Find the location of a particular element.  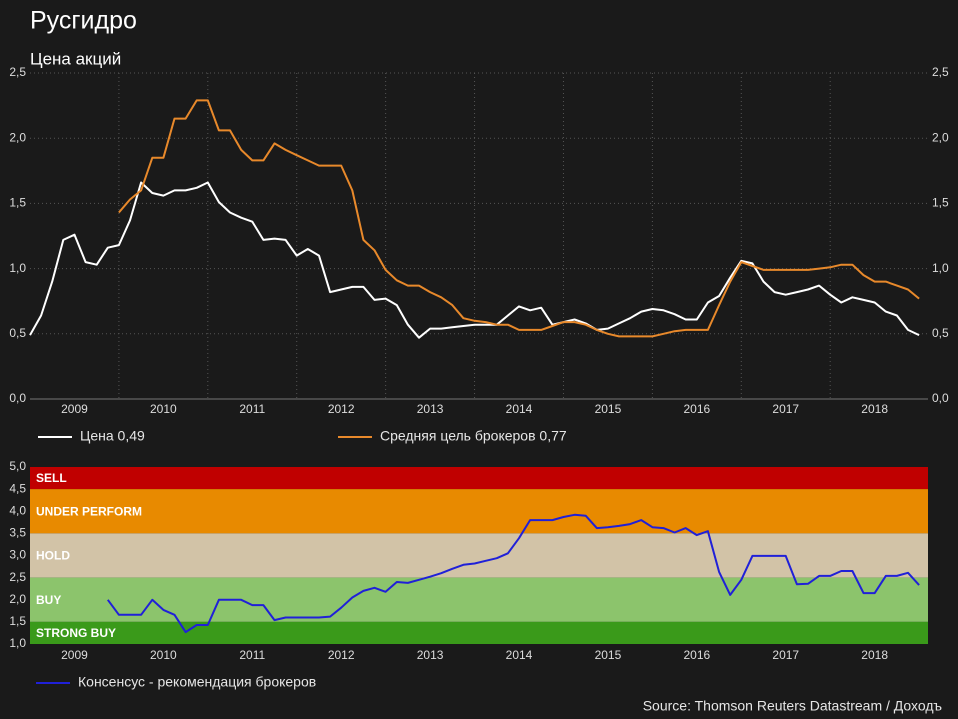

series-line is located at coordinates (513, 573).